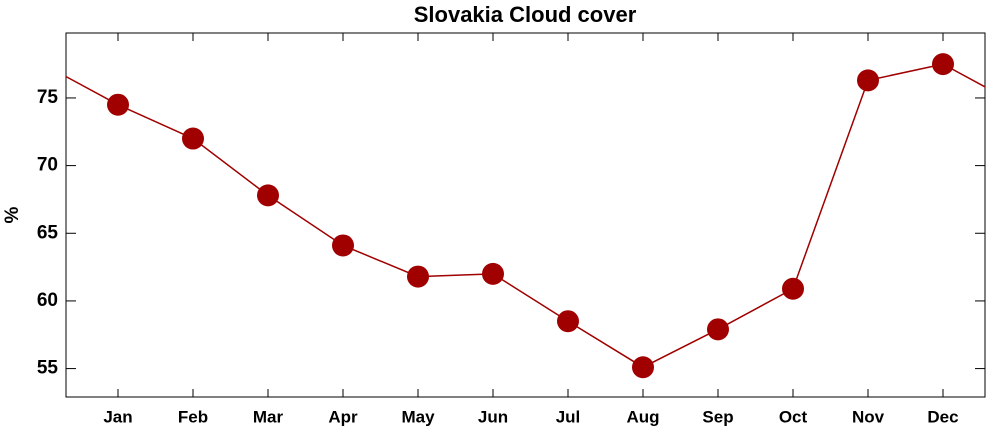  I want to click on x-tick-label: Jan, so click(117, 416).